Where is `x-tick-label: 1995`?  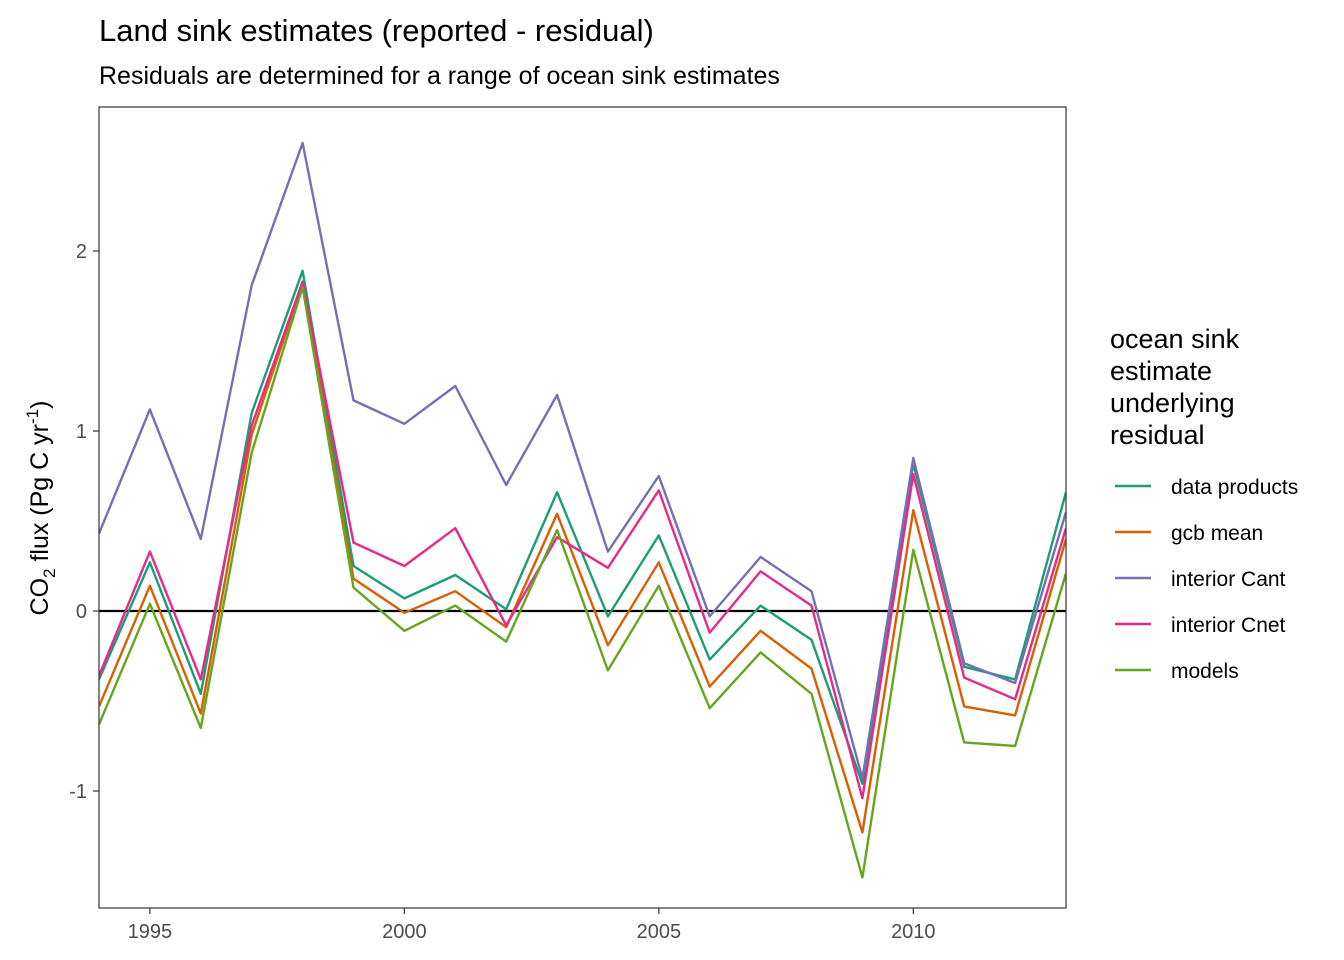 x-tick-label: 1995 is located at coordinates (150, 932).